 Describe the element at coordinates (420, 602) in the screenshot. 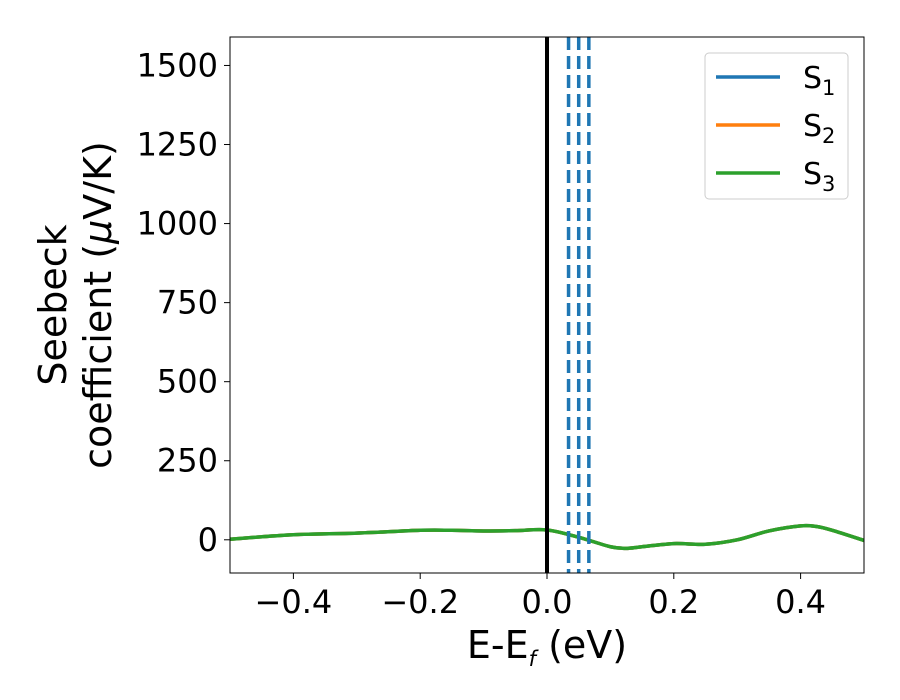

I see `x-tick-label: −0.2` at that location.